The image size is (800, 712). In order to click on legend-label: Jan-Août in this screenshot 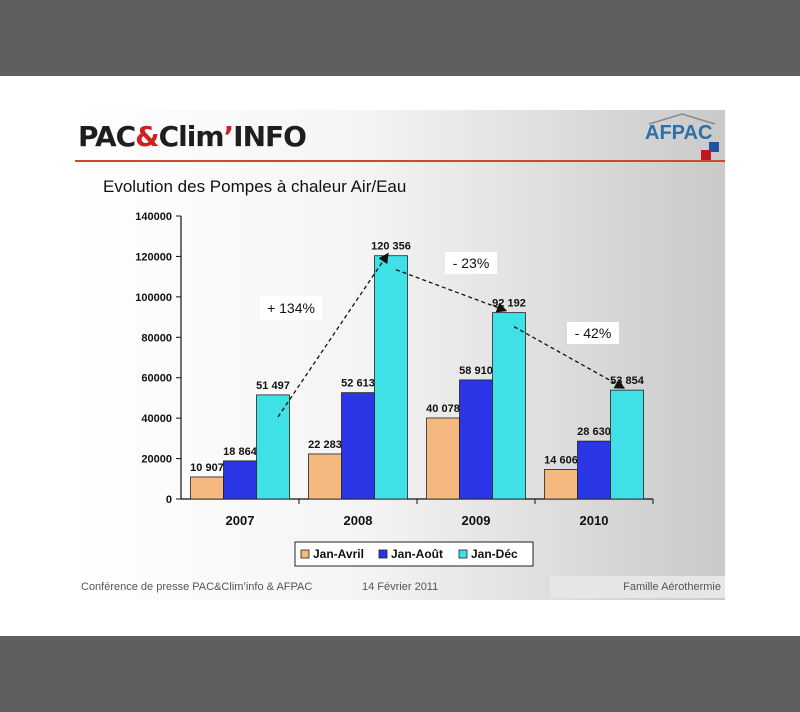, I will do `click(417, 554)`.